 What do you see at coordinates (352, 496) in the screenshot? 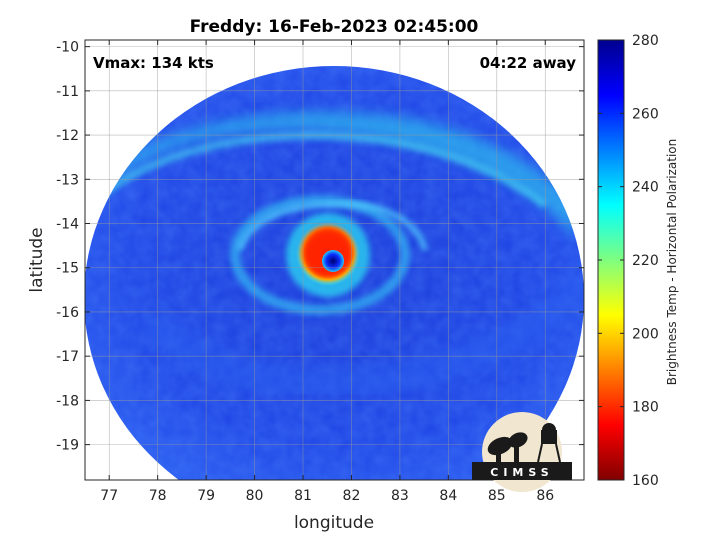
I see `x-tick-label: 82` at bounding box center [352, 496].